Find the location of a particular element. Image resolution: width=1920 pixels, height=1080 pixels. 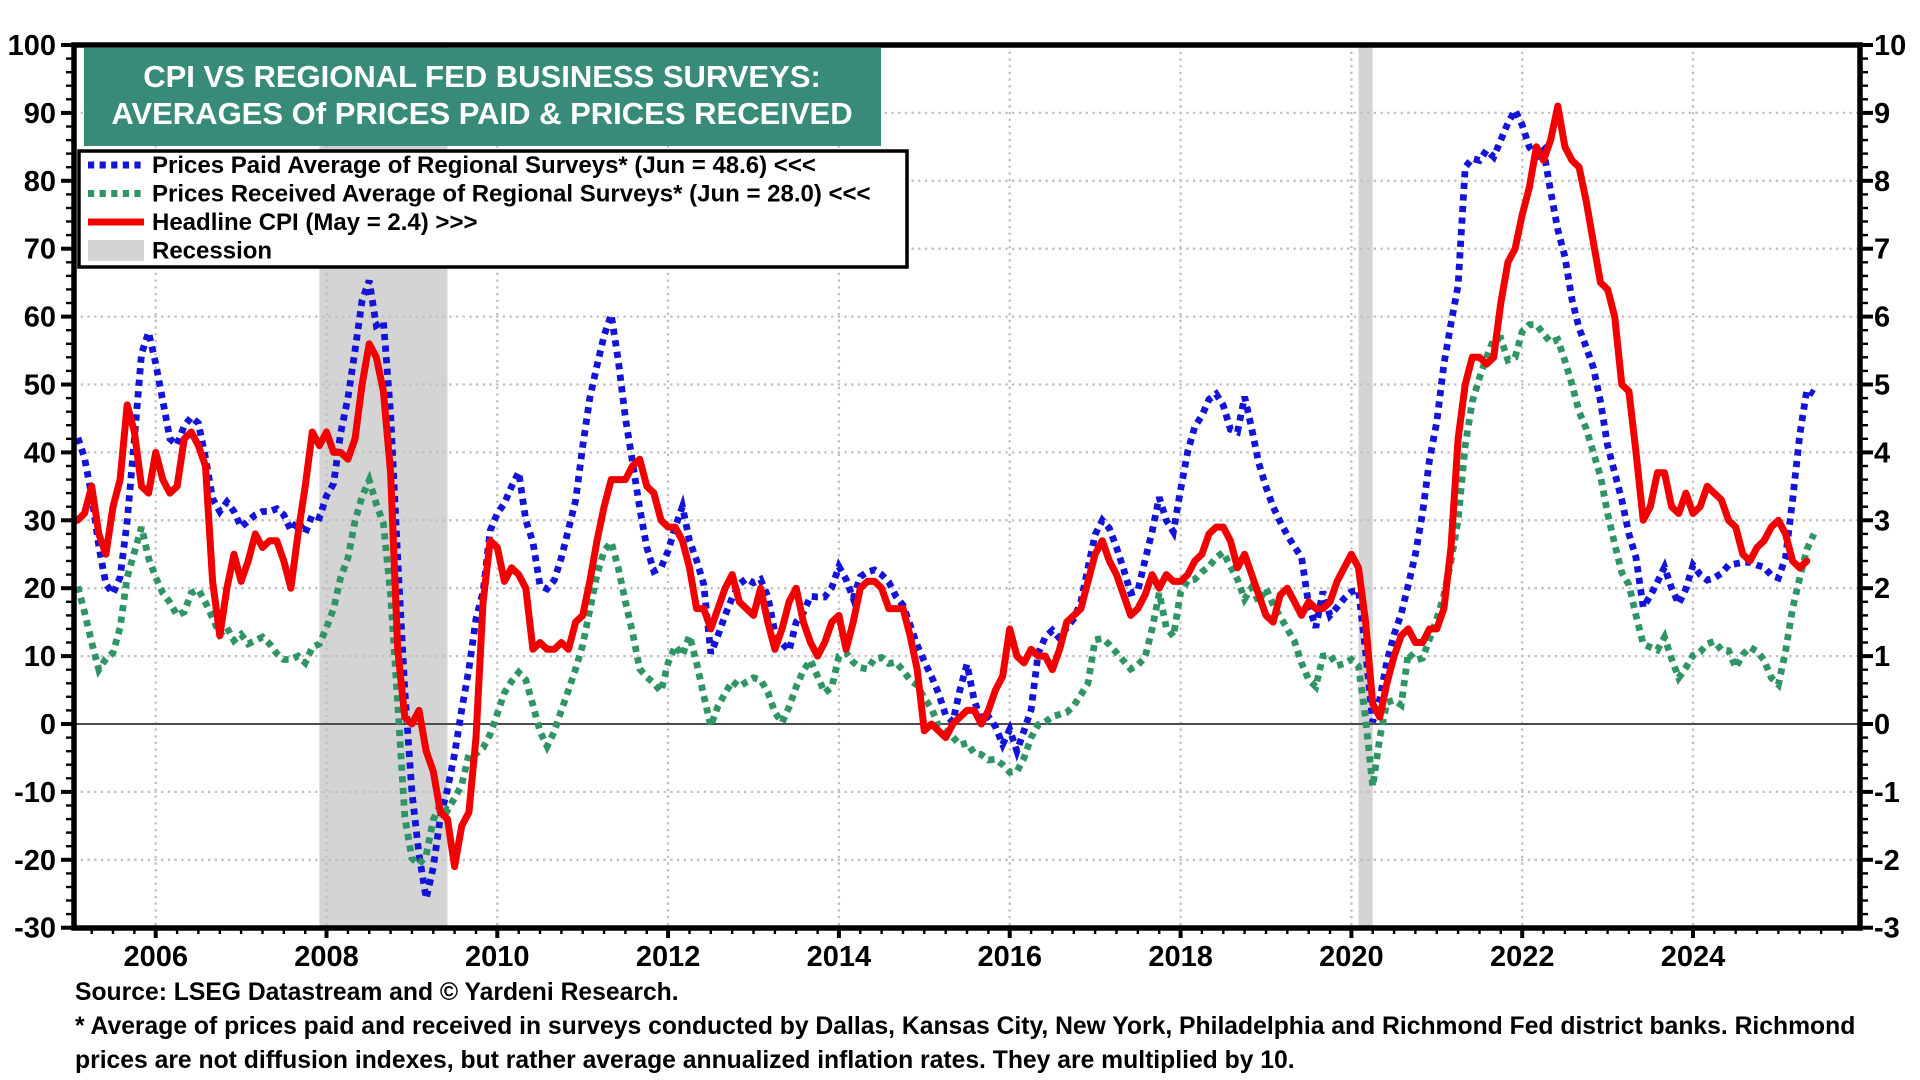

svg-text: 40 is located at coordinates (40, 453).